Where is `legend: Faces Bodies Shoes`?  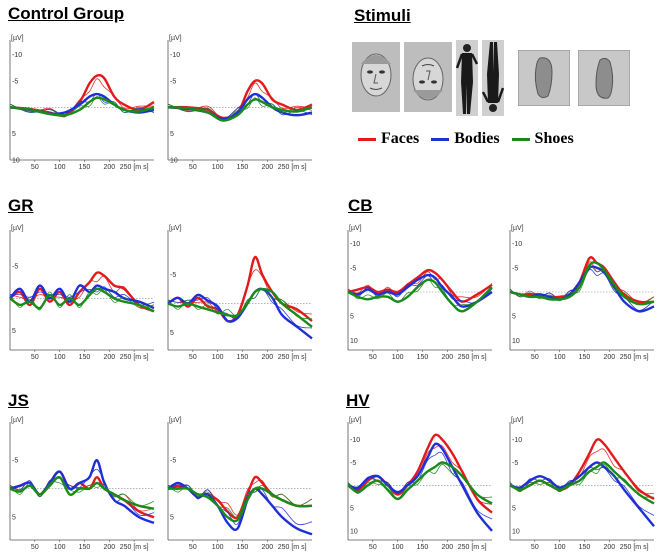
legend: Faces Bodies Shoes is located at coordinates (472, 139).